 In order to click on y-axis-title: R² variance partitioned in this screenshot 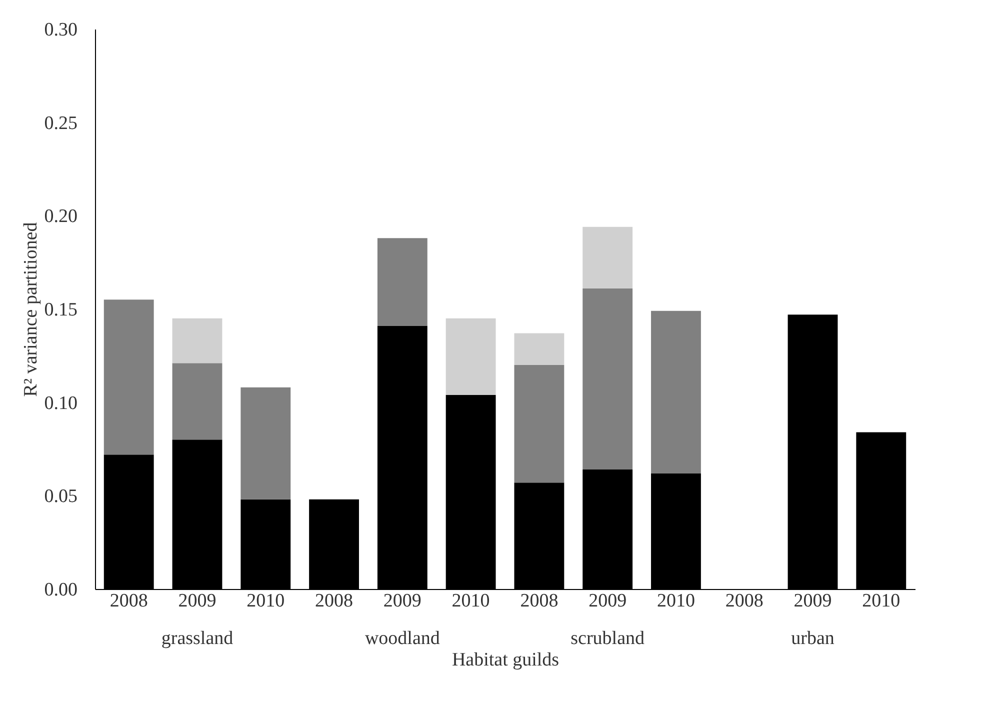, I will do `click(31, 309)`.